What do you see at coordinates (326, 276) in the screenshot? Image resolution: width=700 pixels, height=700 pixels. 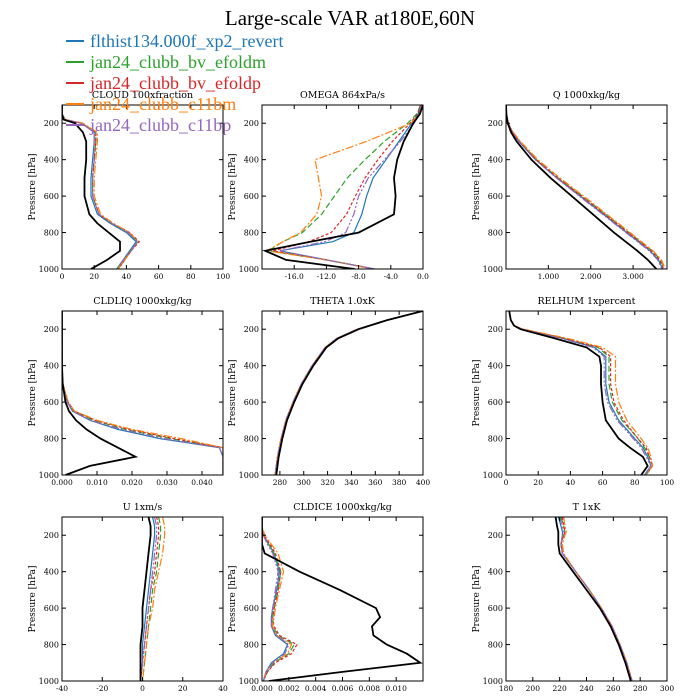 I see `x-tick-label: -12.0` at bounding box center [326, 276].